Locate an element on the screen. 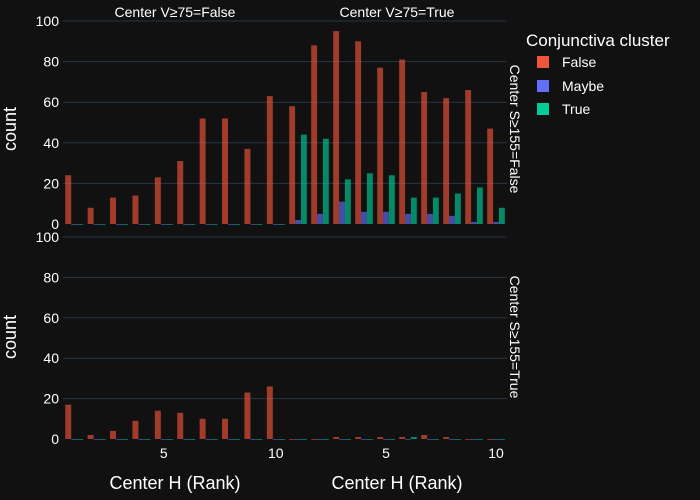 The width and height of the screenshot is (700, 500). bar-maybe-r1-c1-x3 is located at coordinates (342, 439).